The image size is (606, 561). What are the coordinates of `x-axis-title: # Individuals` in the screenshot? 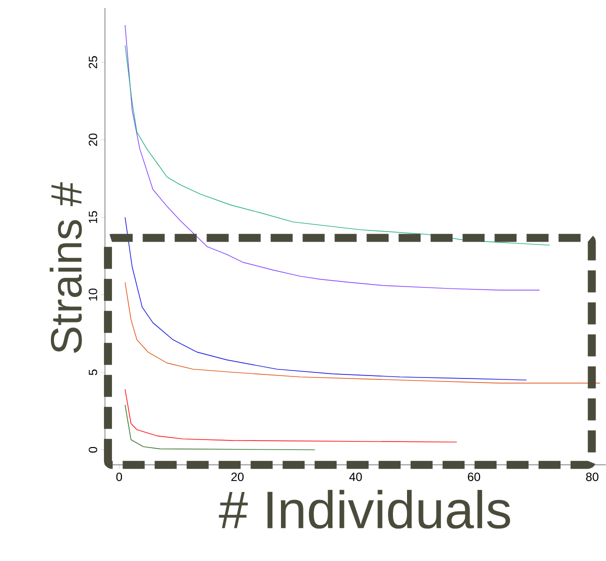 It's located at (364, 509).